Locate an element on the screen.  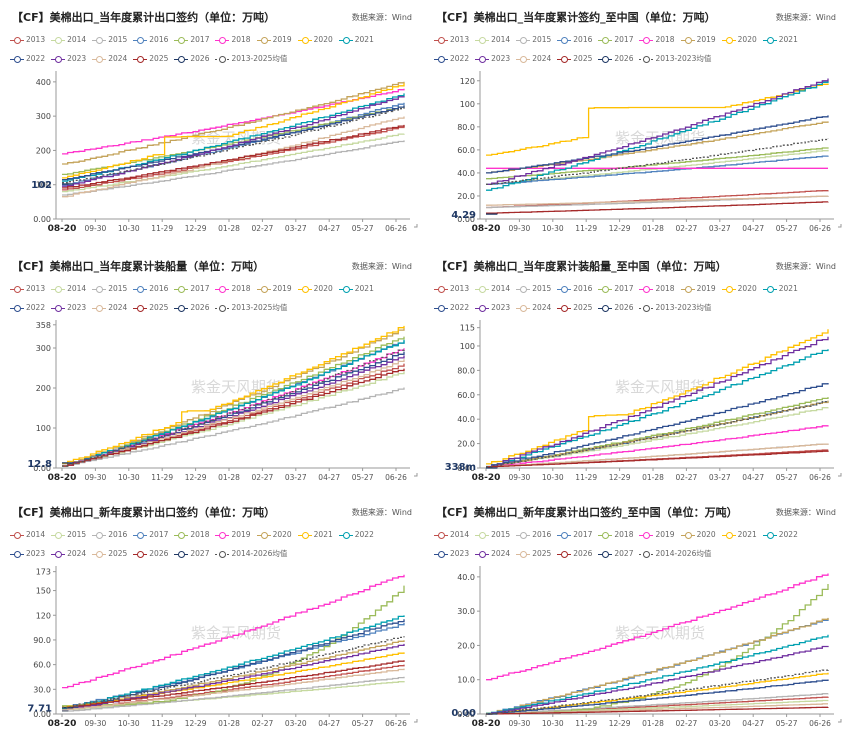
legend-label: 2023 is located at coordinates (460, 553).